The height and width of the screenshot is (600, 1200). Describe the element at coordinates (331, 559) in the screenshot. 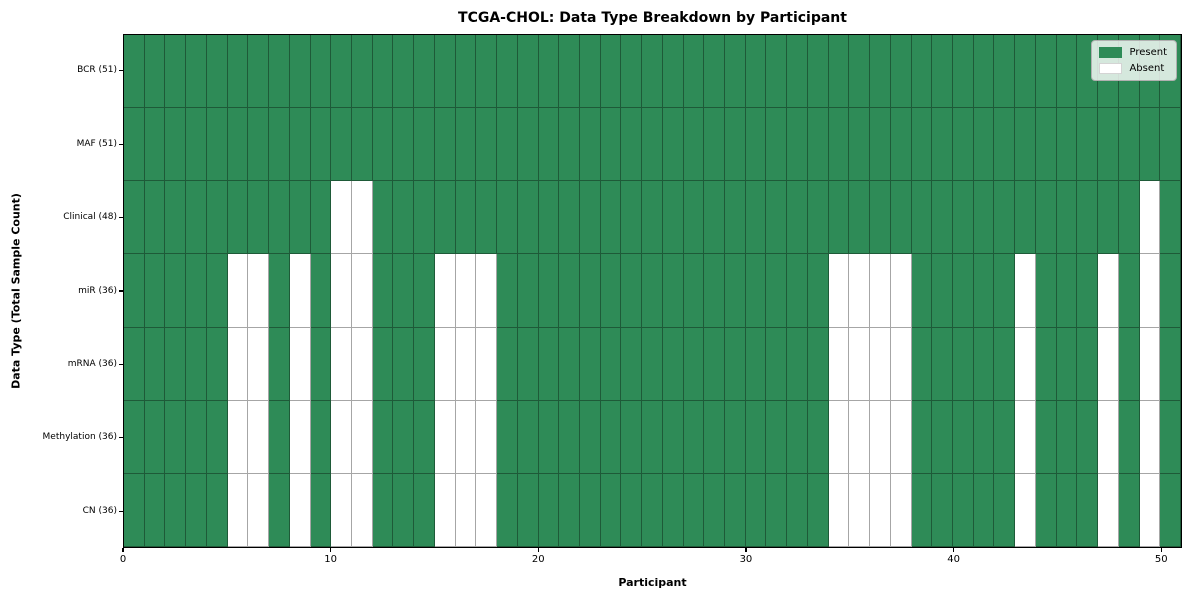

I see `x-tick-label-10: 10` at that location.